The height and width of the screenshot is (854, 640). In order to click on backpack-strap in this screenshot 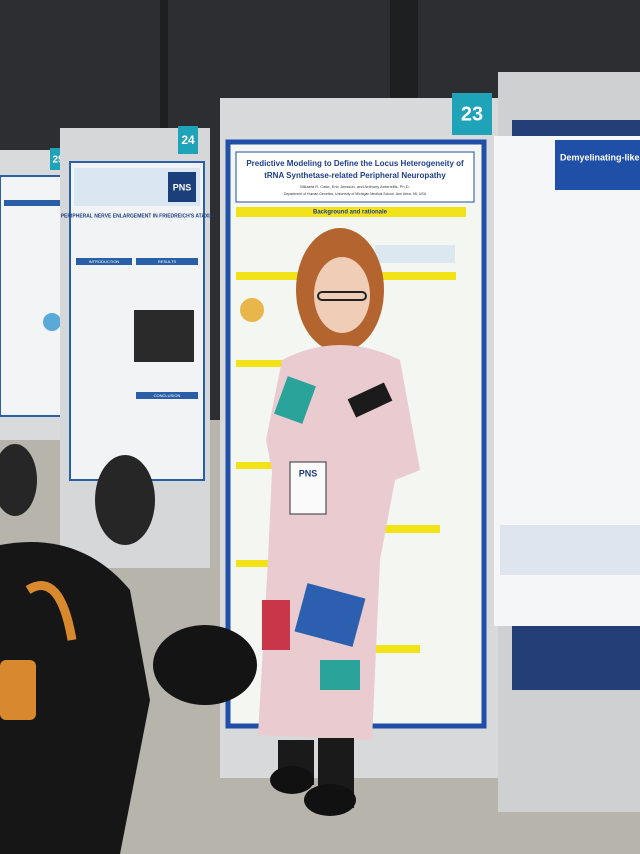, I will do `click(18, 690)`.